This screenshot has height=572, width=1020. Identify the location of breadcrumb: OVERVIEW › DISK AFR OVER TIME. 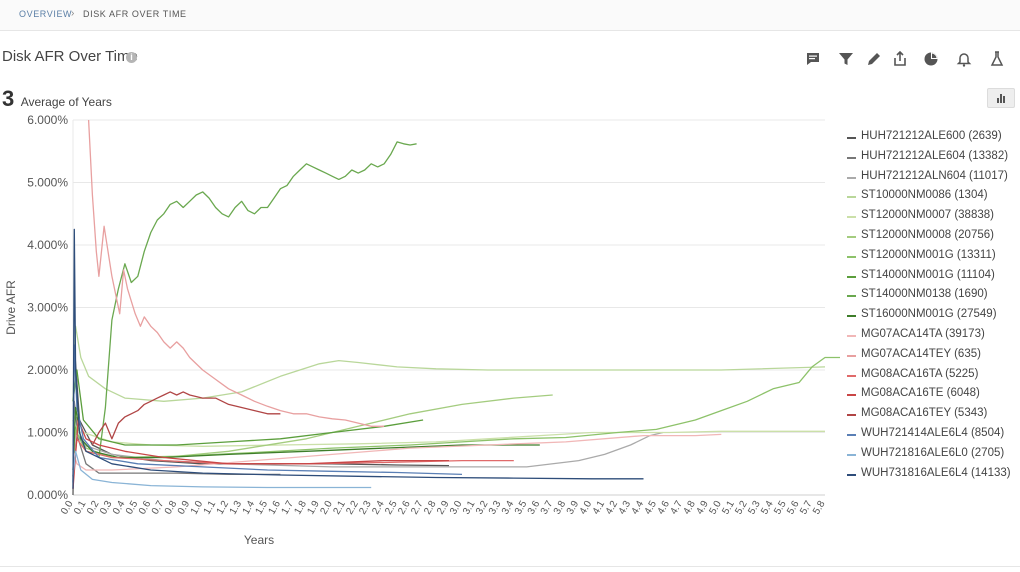
(510, 15).